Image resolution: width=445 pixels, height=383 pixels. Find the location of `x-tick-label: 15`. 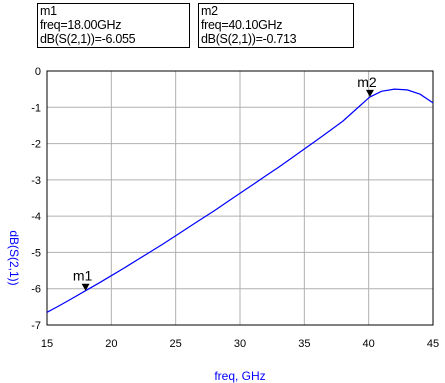

x-tick-label: 15 is located at coordinates (47, 344).